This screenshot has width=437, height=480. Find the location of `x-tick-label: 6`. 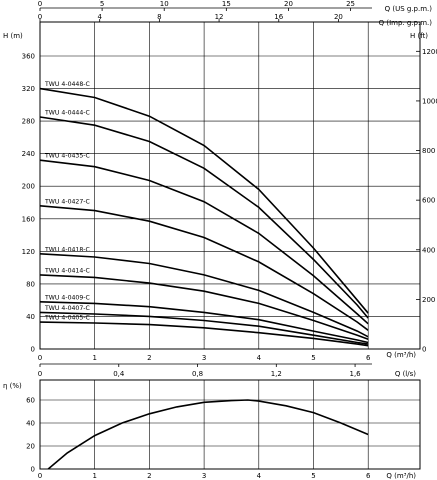

x-tick-label: 6 is located at coordinates (368, 358).